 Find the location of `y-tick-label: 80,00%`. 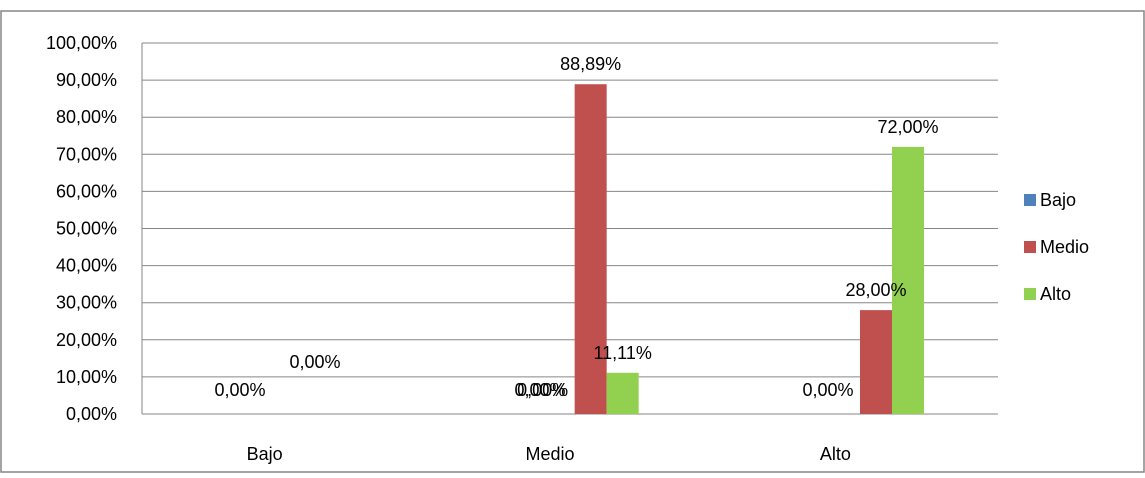

y-tick-label: 80,00% is located at coordinates (86, 117).